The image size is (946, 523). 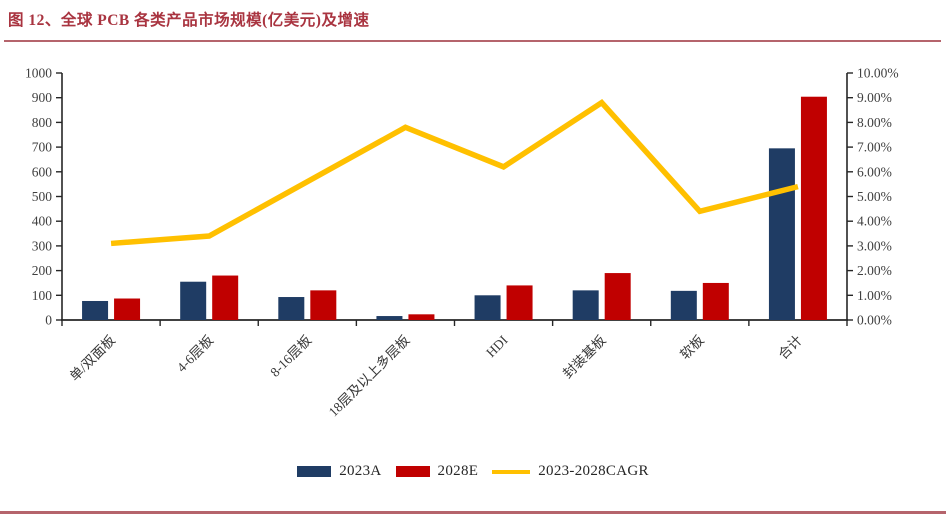 I want to click on right-axis-tick-label: 3.00%, so click(x=874, y=245).